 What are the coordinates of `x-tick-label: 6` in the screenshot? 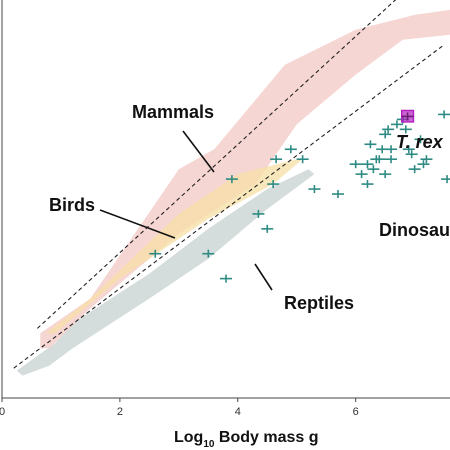 It's located at (356, 412).